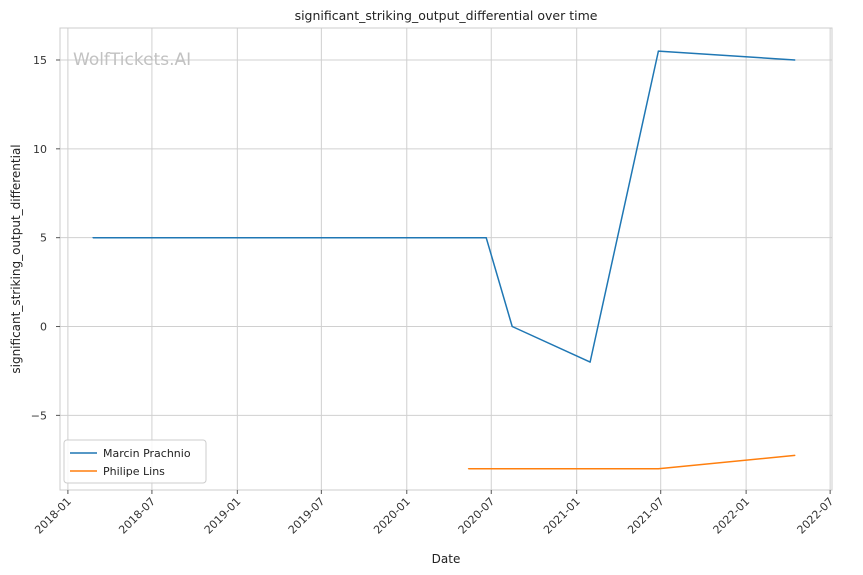  I want to click on legend-box, so click(135, 461).